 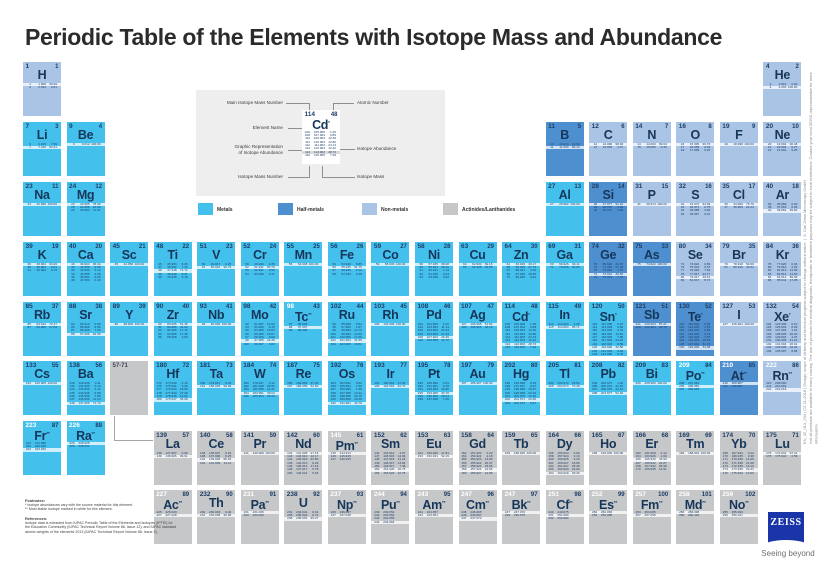 I want to click on isotope-row: 132 131.905 0.10, so click(x=85, y=385).